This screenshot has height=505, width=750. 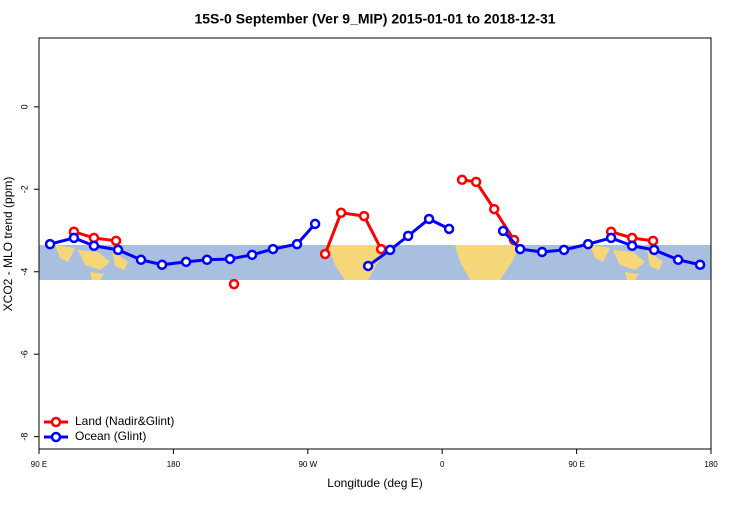 I want to click on y-tick-label: -4, so click(x=24, y=272).